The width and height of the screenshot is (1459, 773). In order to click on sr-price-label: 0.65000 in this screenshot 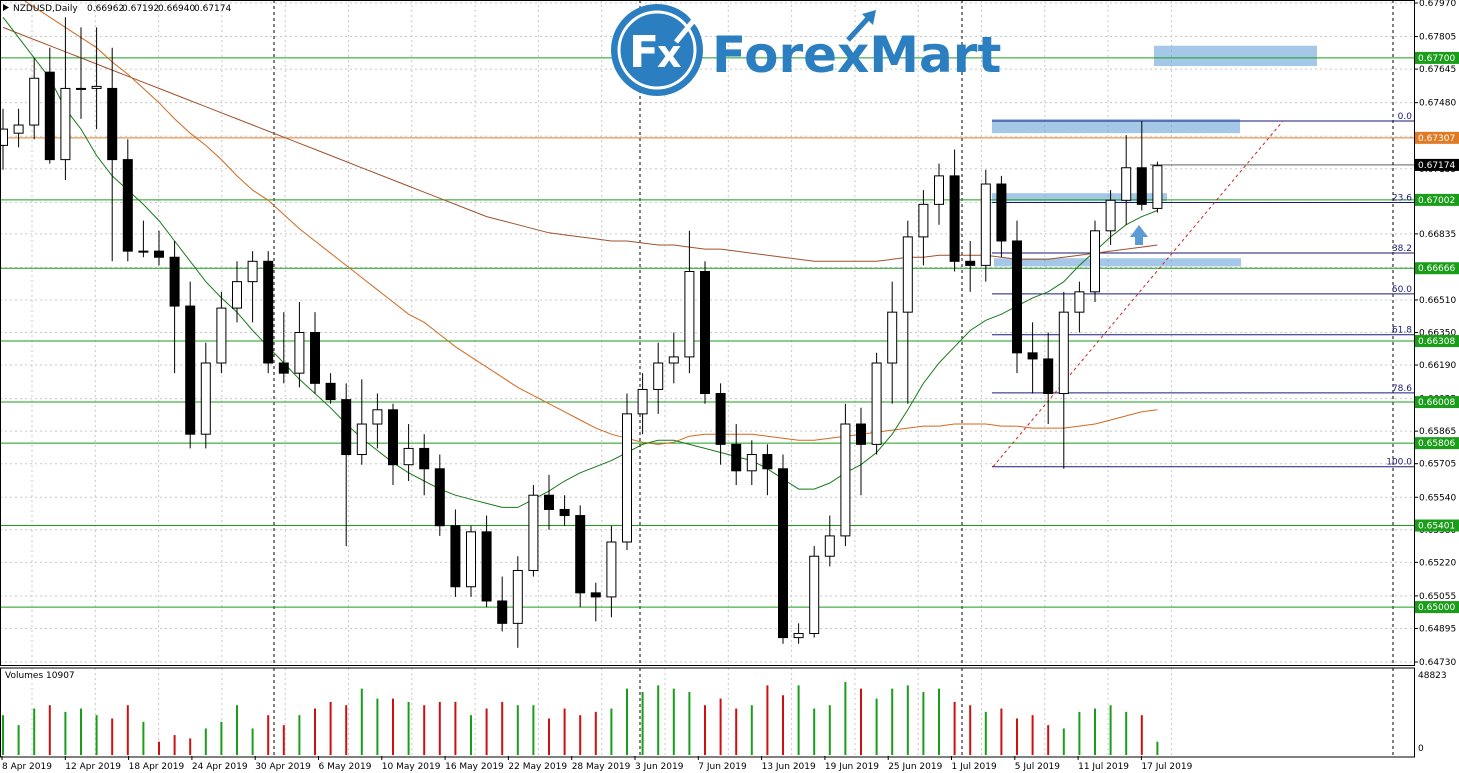, I will do `click(1436, 608)`.